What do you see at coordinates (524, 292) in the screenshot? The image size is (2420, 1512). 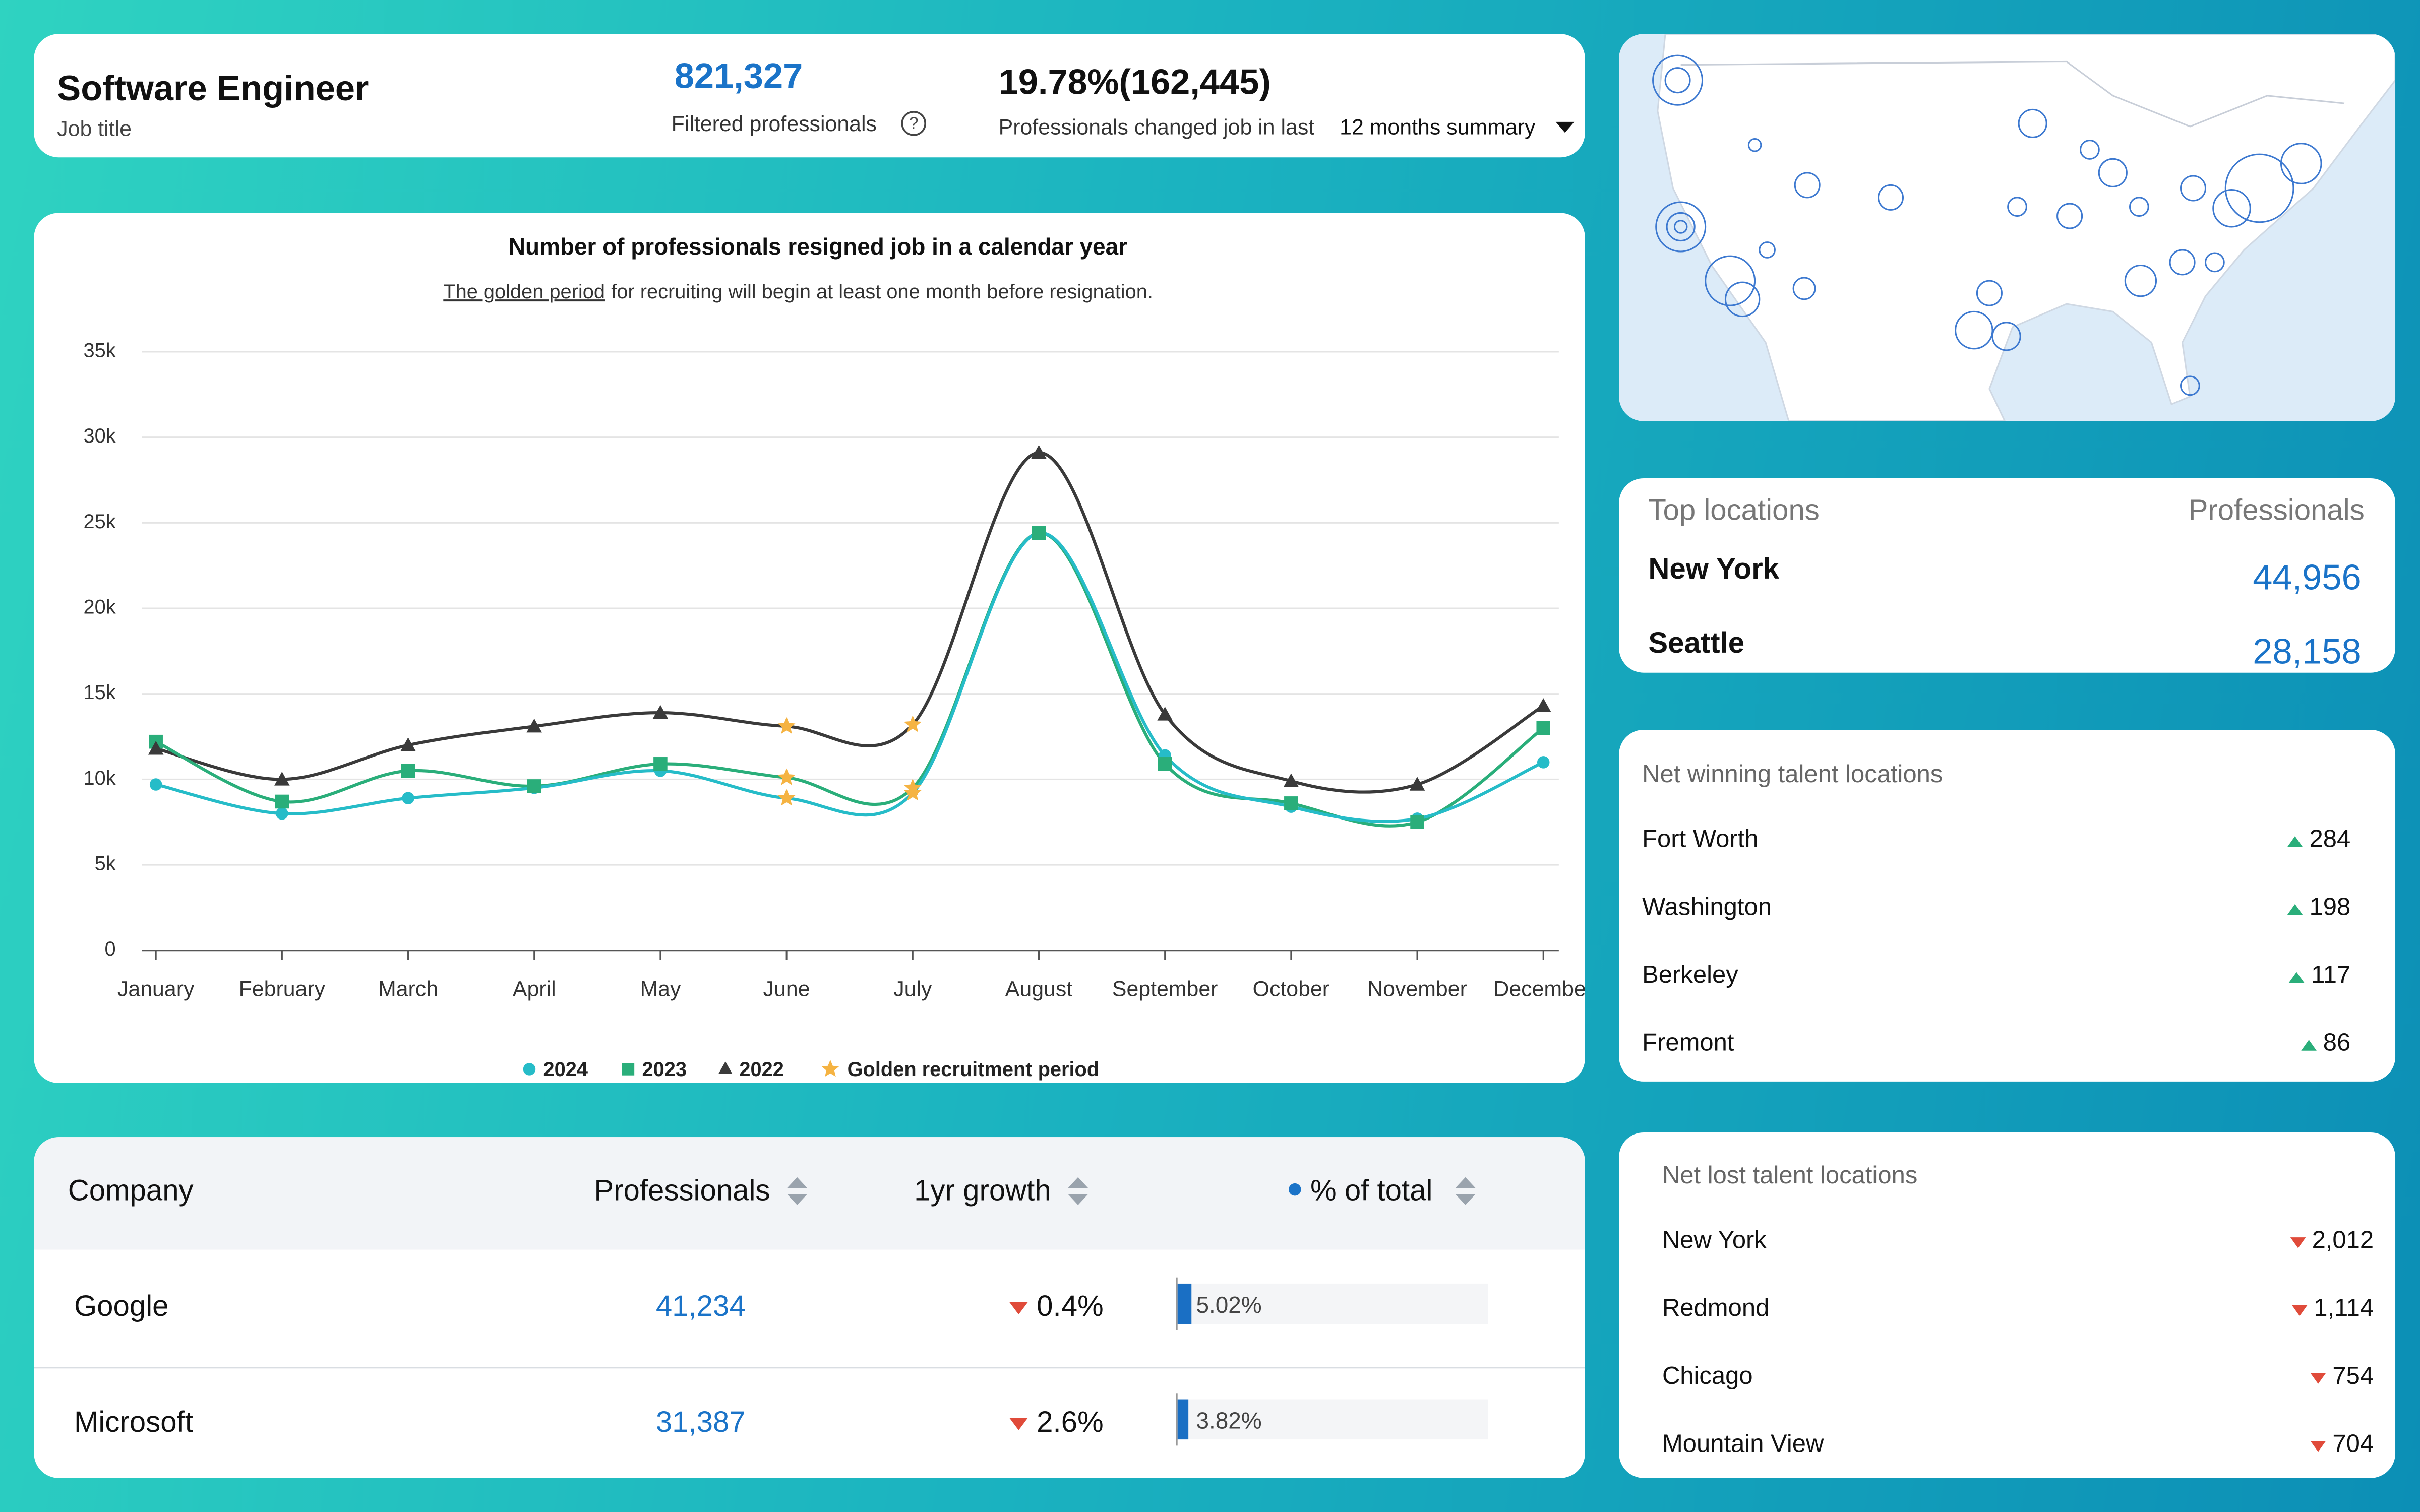 I see `subtitle-link: The golden period` at bounding box center [524, 292].